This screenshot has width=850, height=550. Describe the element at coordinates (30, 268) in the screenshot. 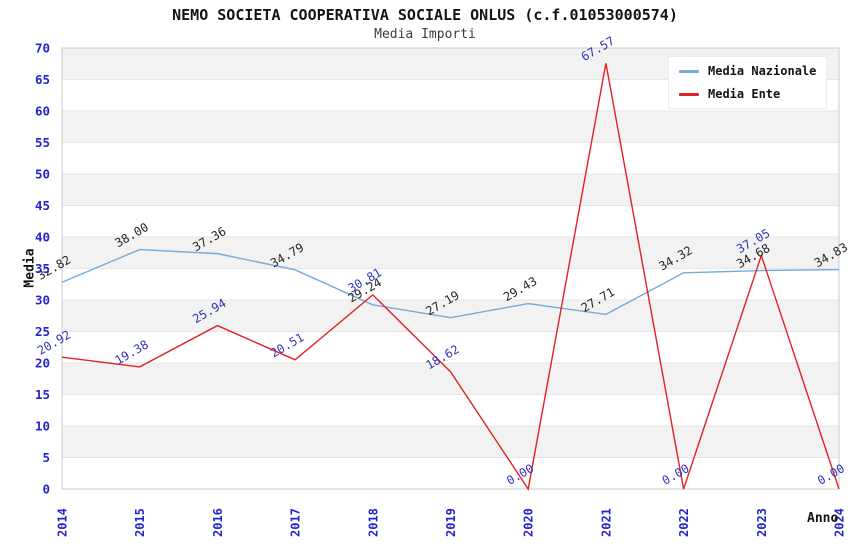

I see `y-axis-title: Media` at that location.